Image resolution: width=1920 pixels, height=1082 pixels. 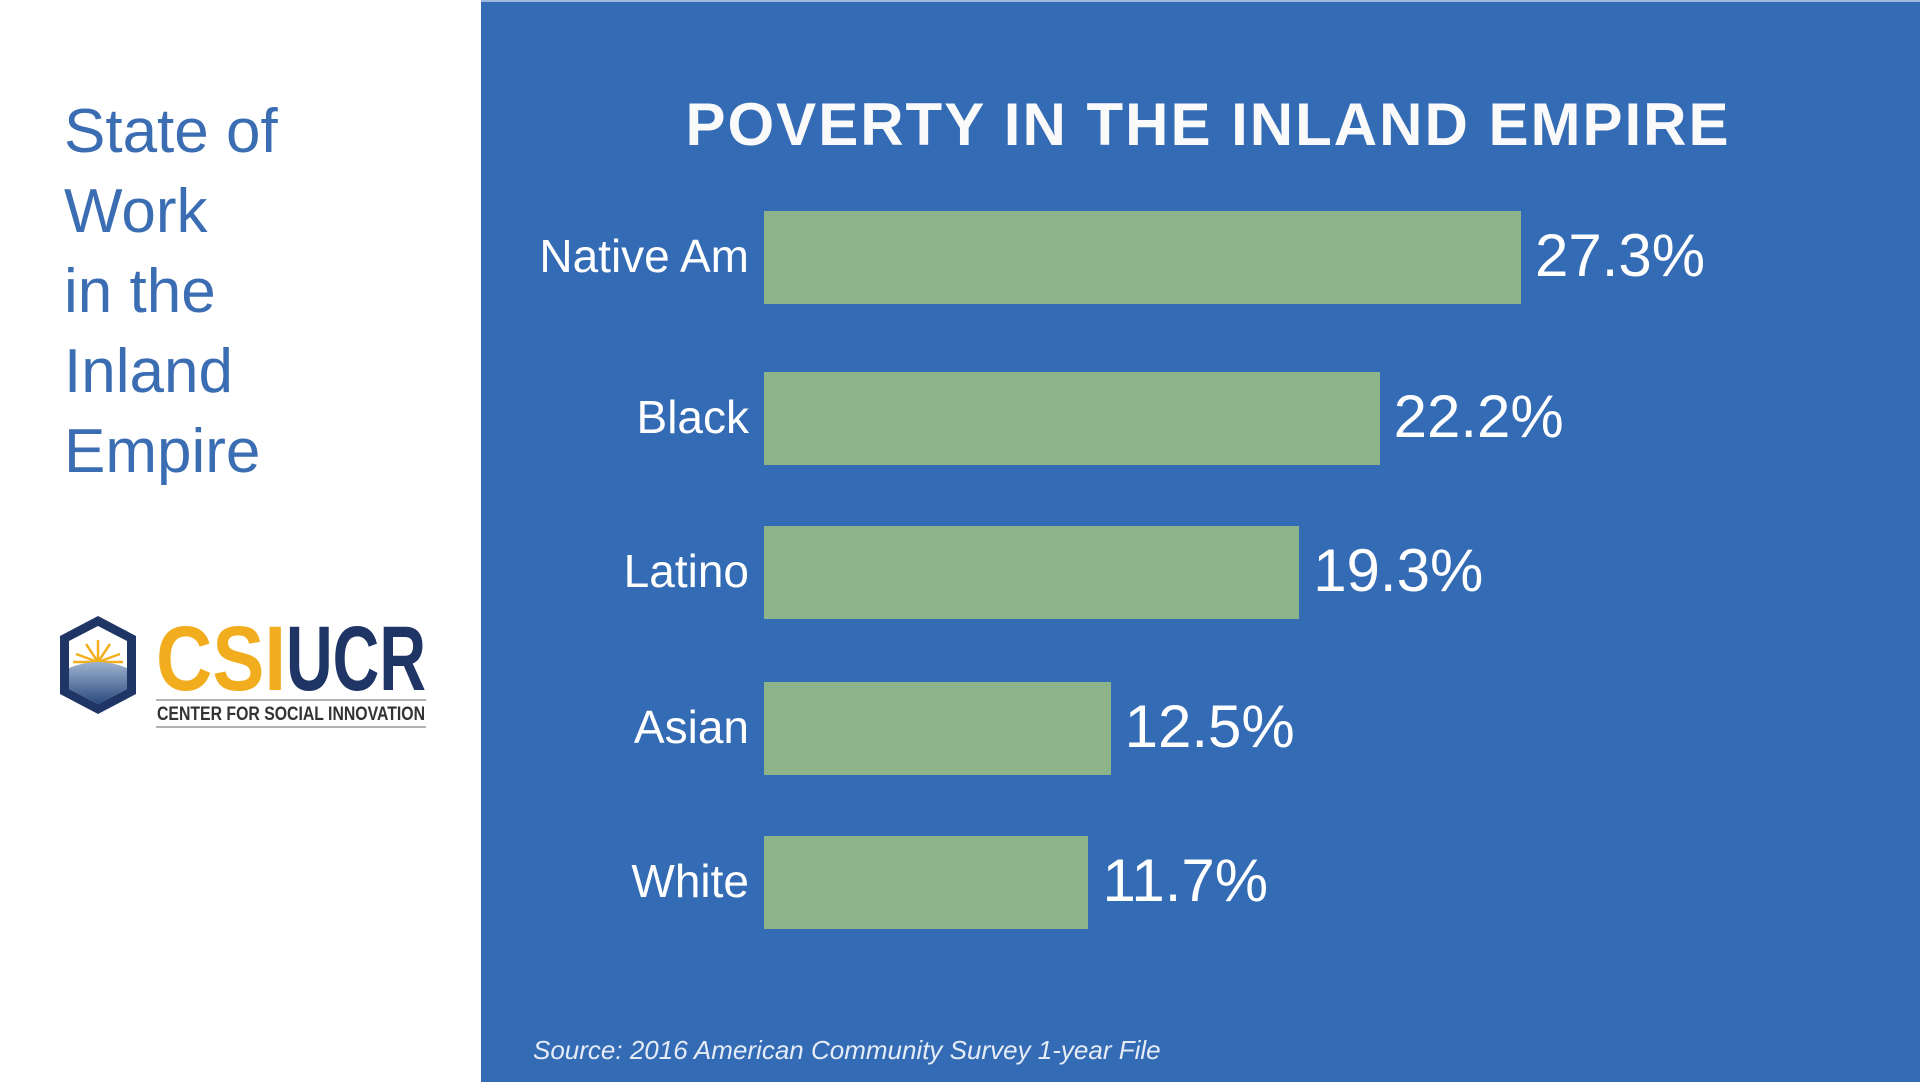 I want to click on category-label: Black, so click(x=692, y=417).